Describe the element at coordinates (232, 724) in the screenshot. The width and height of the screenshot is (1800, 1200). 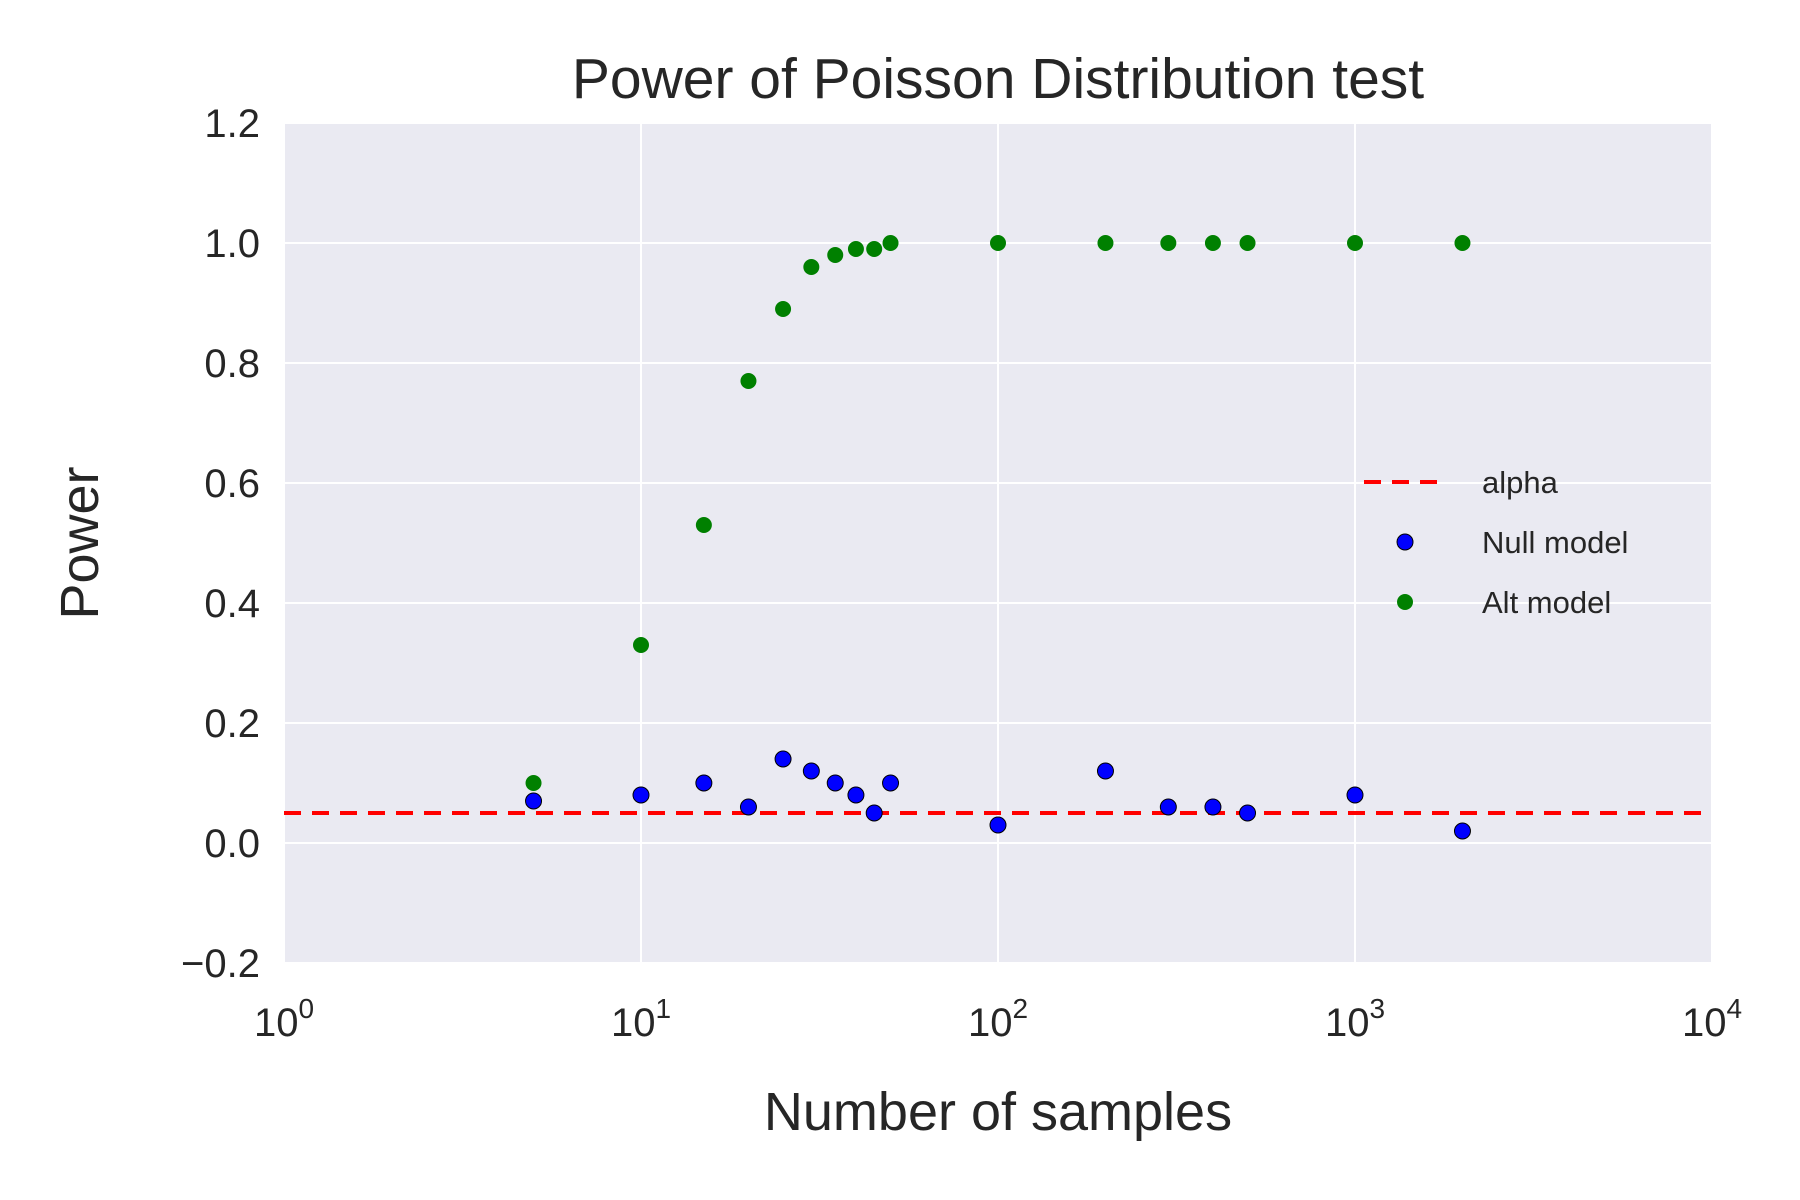
I see `y-tick-label: 0.2` at that location.